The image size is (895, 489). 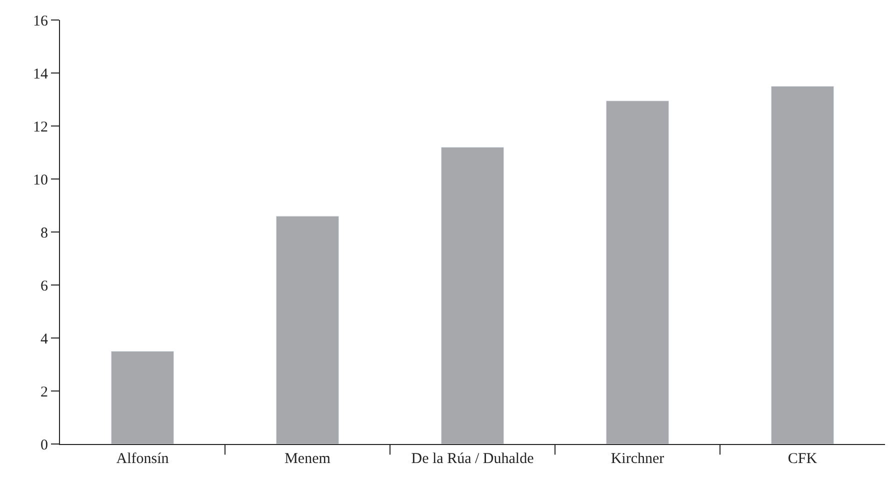 What do you see at coordinates (44, 233) in the screenshot?
I see `y-tick-label: 8` at bounding box center [44, 233].